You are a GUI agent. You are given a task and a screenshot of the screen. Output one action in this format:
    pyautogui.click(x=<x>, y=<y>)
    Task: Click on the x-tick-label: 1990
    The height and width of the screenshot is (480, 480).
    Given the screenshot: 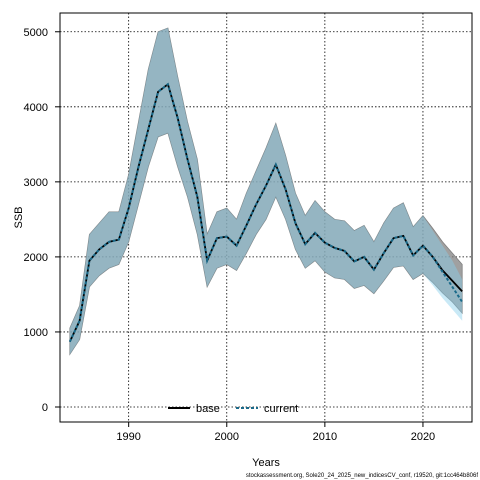 What is the action you would take?
    pyautogui.click(x=128, y=437)
    